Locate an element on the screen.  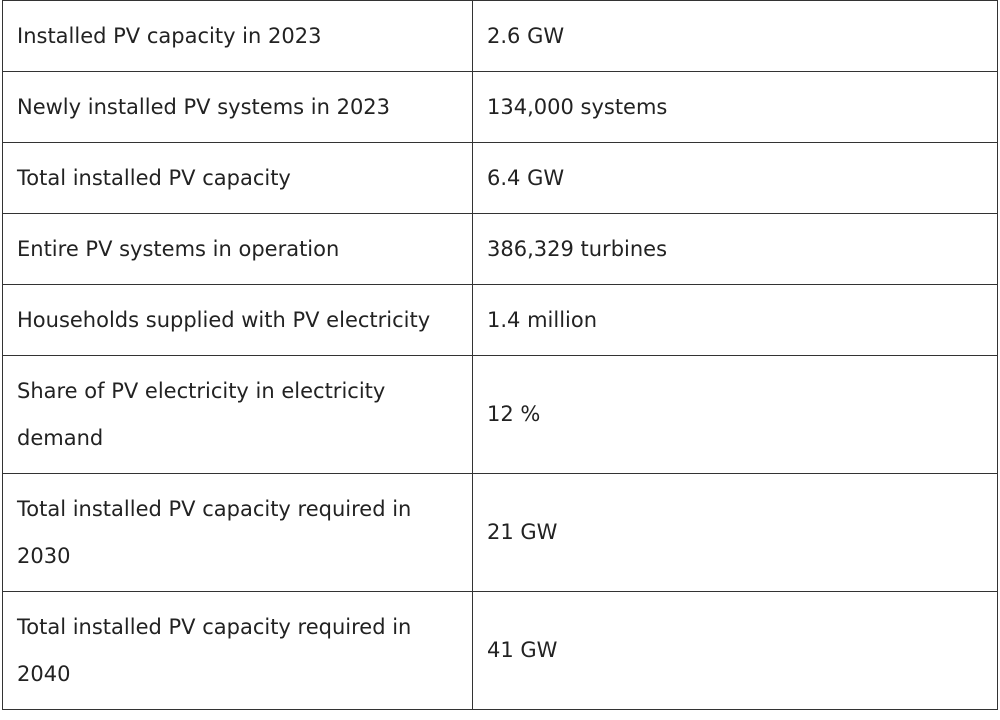
row-label: Total installed PV capacity is located at coordinates (237, 178).